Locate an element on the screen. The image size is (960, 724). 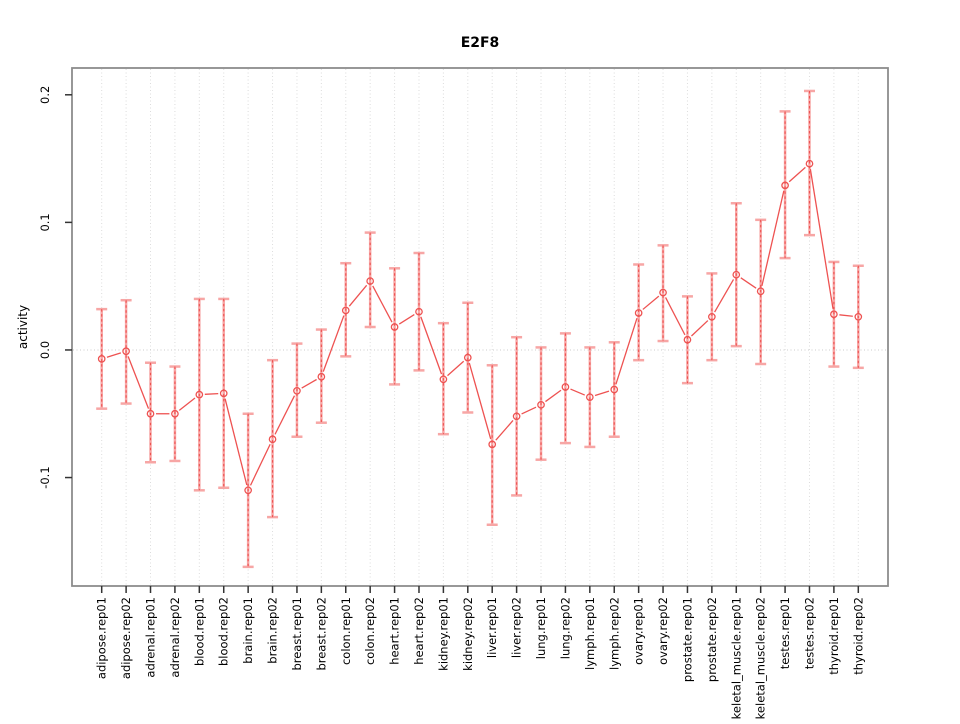
chart-title: E2F8 is located at coordinates (480, 43).